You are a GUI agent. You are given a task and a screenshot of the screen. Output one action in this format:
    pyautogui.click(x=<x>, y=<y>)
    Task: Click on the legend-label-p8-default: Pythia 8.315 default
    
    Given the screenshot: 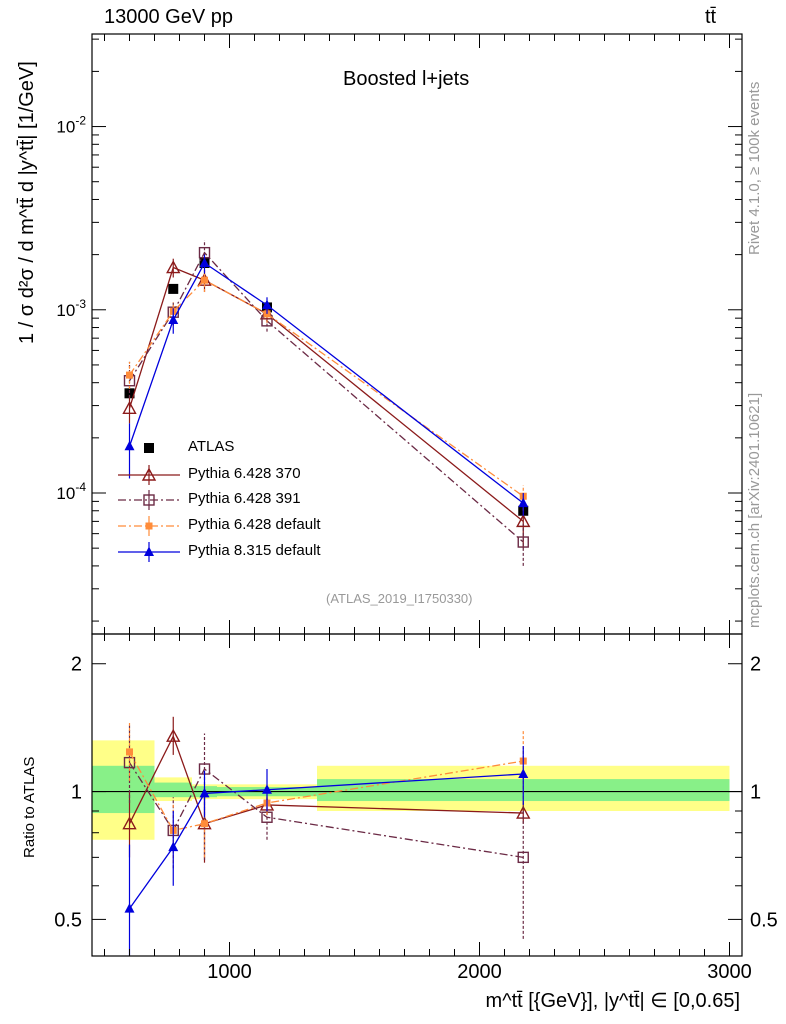 What is the action you would take?
    pyautogui.click(x=254, y=550)
    